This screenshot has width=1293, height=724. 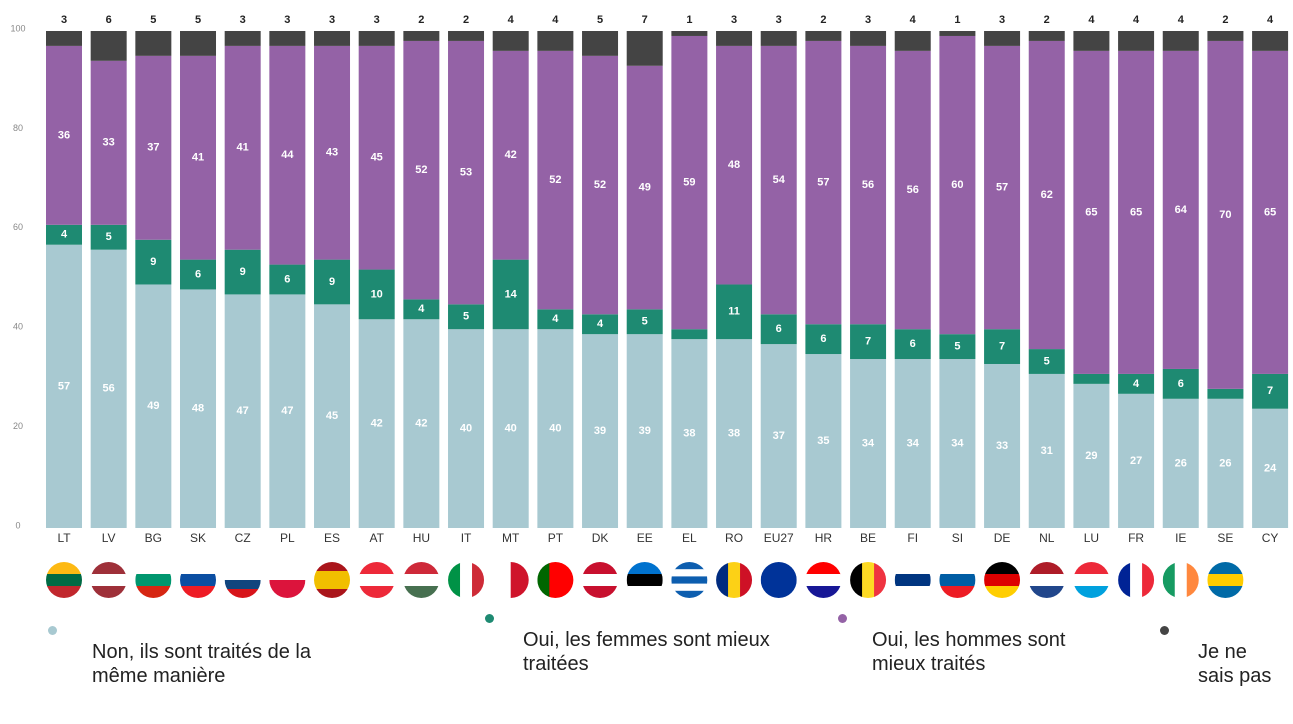 What do you see at coordinates (18, 426) in the screenshot?
I see `y-tick-label: 20` at bounding box center [18, 426].